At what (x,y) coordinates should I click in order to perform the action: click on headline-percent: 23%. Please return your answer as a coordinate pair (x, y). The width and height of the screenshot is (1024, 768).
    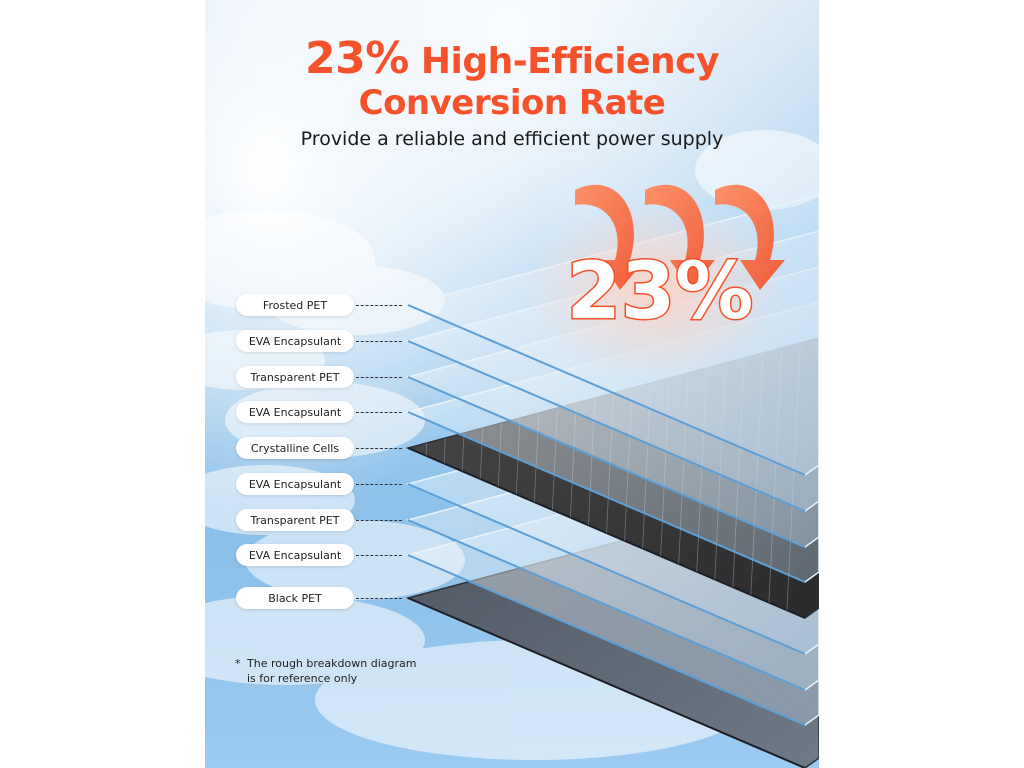
    Looking at the image, I should click on (357, 58).